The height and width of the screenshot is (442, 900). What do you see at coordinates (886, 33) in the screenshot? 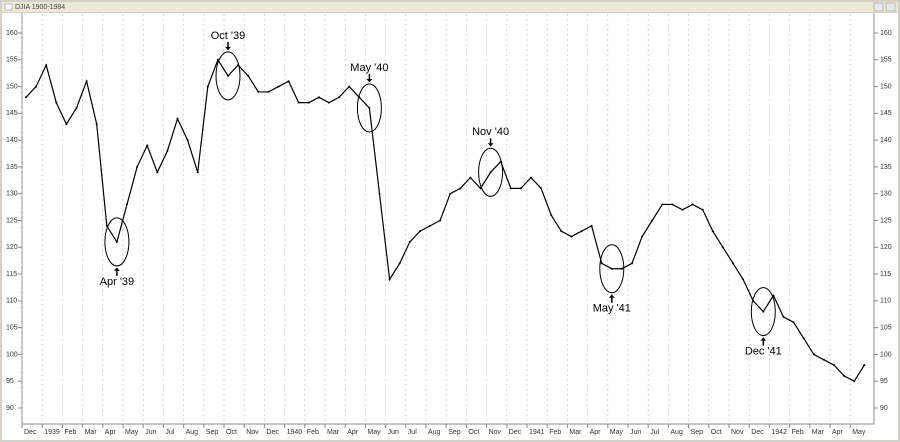
I see `y-tick-label-right: 160` at bounding box center [886, 33].